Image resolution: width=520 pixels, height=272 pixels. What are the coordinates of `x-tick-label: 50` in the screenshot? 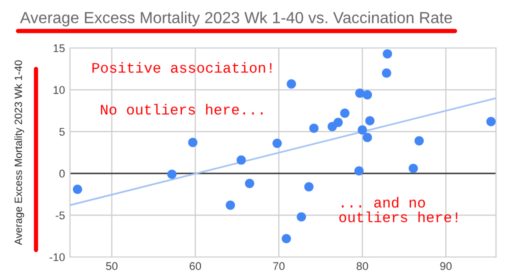 It's located at (112, 266).